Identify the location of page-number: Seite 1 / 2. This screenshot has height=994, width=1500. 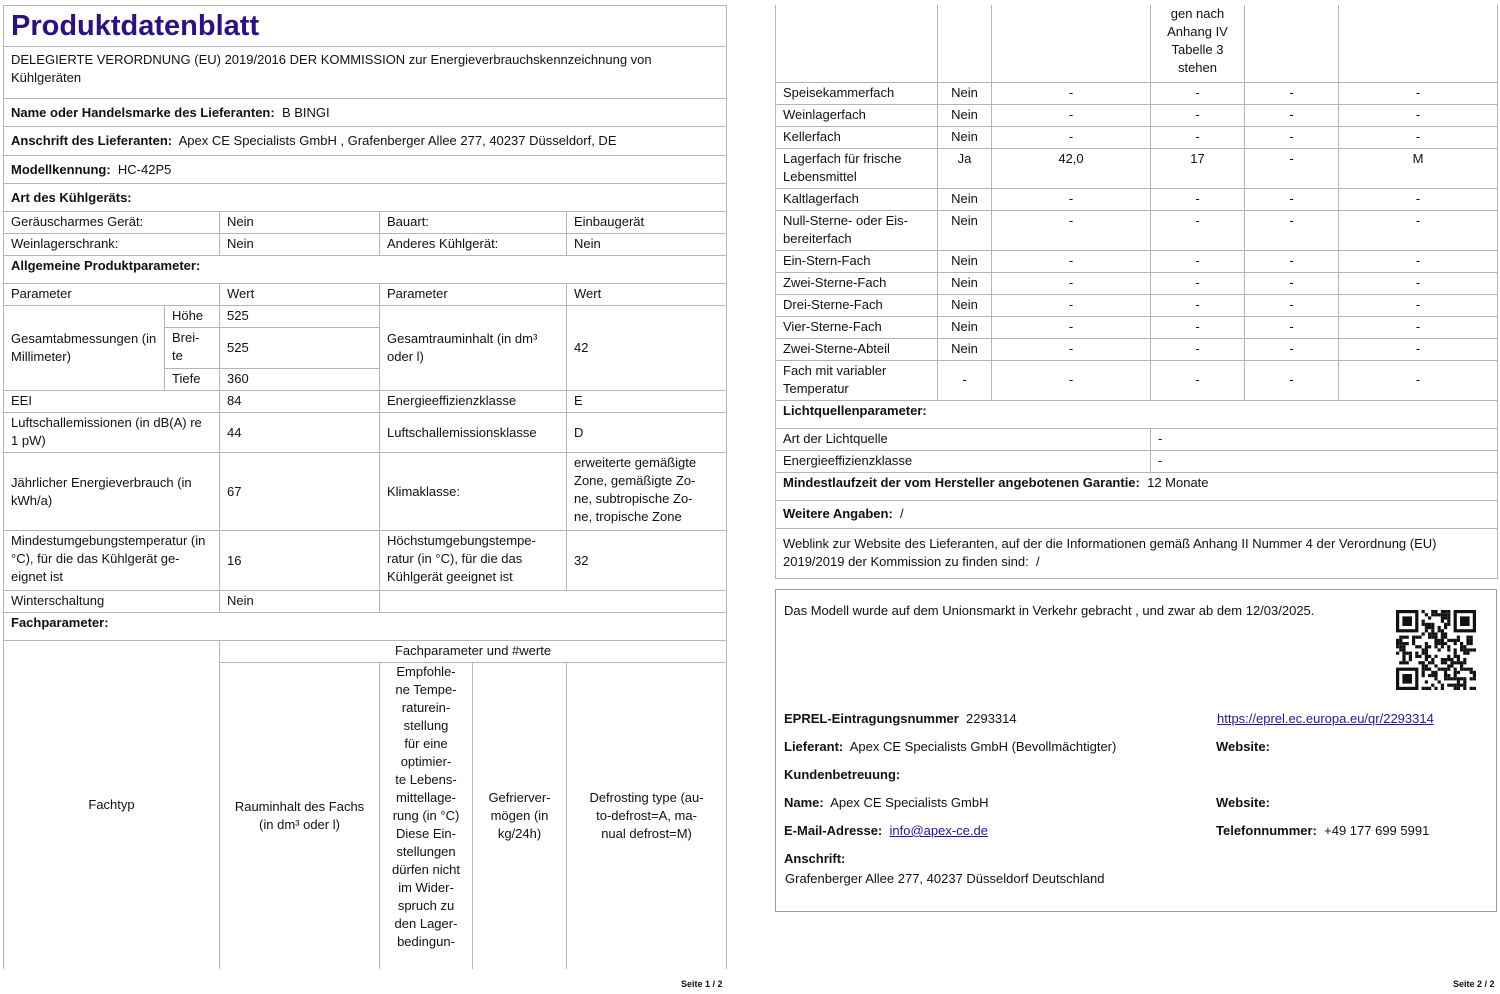
(702, 984).